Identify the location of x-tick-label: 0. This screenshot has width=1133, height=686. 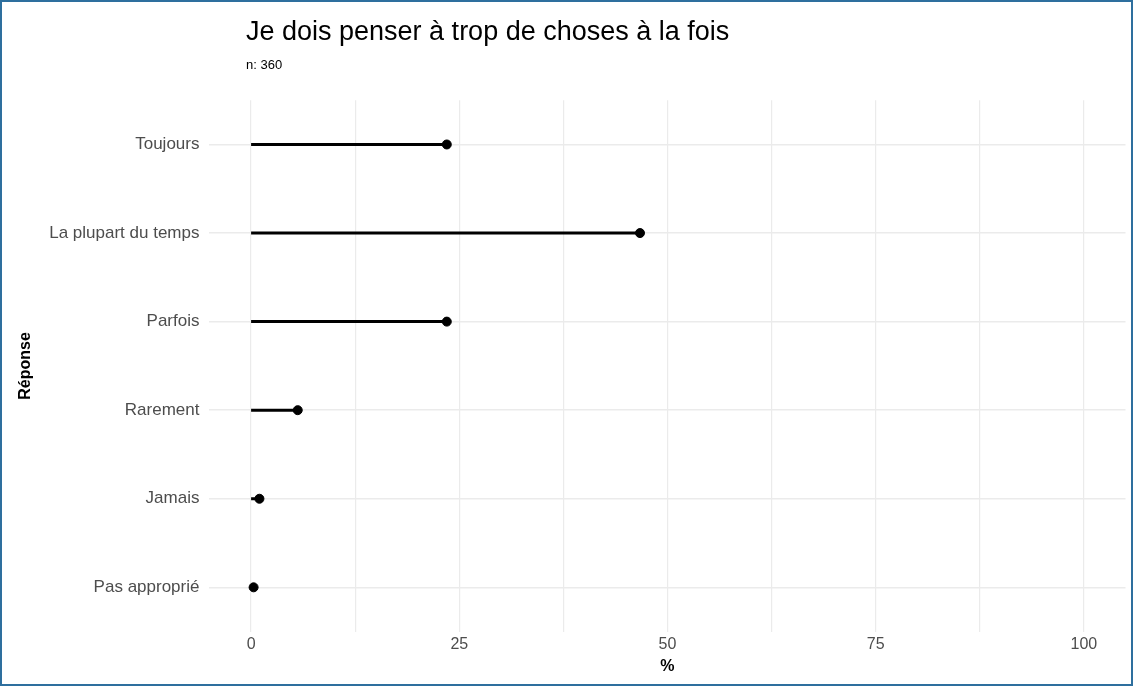
(251, 643).